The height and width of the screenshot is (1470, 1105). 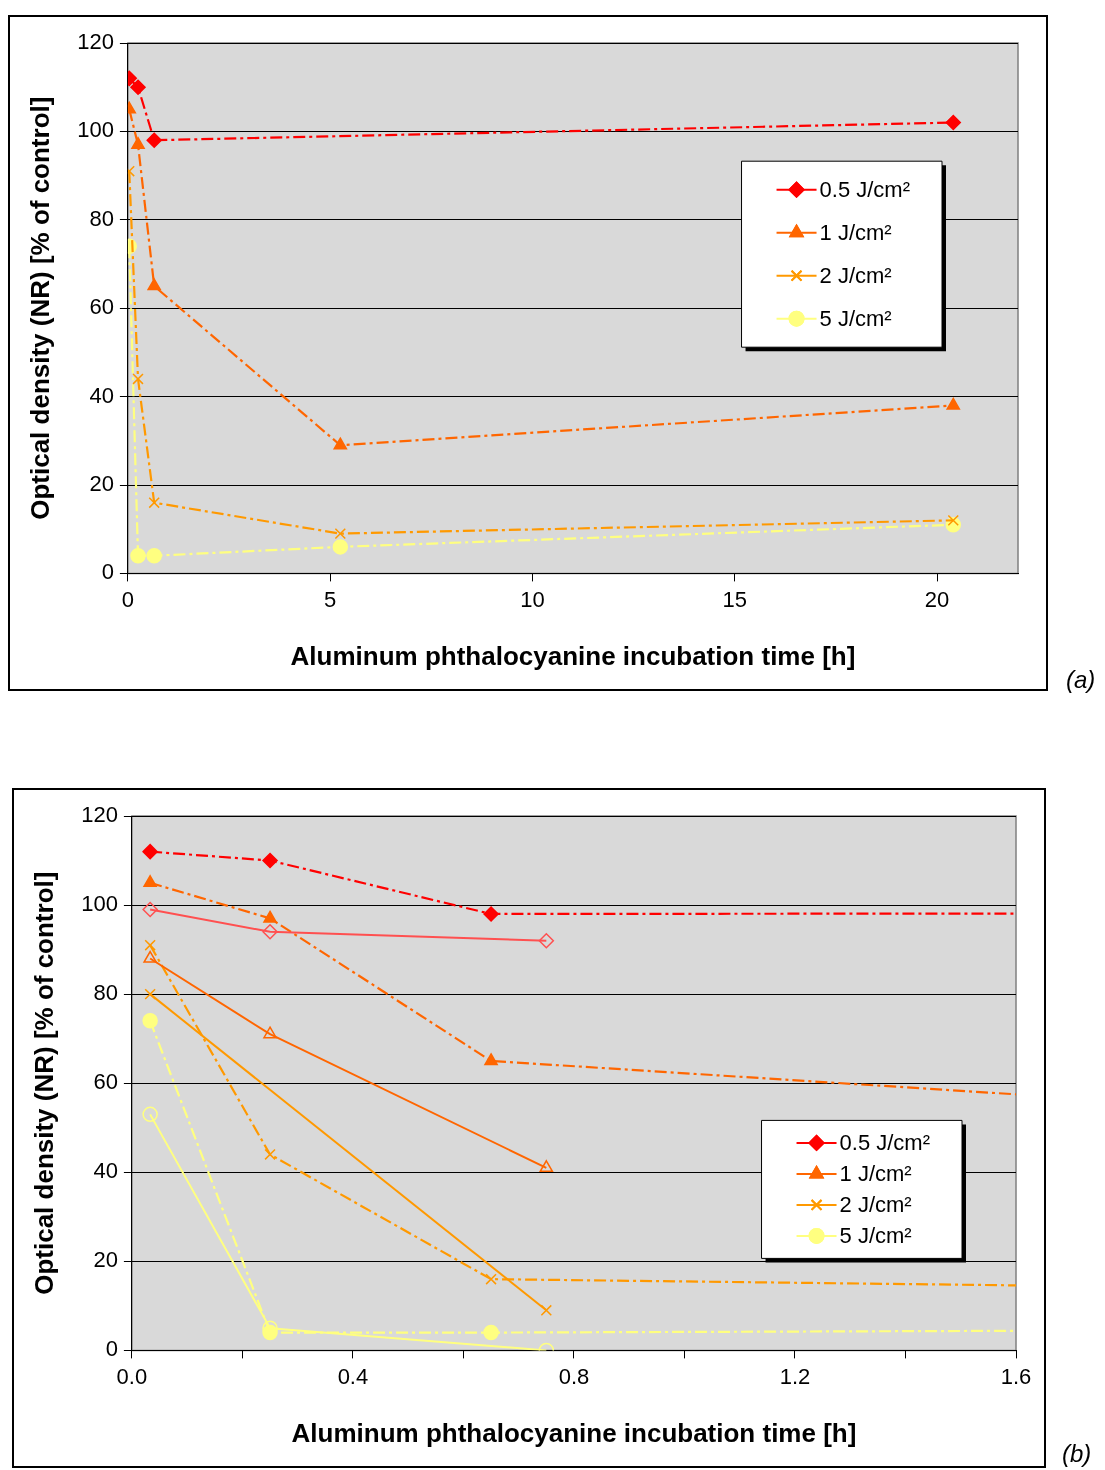 What do you see at coordinates (532, 599) in the screenshot?
I see `x-tick-label: 10` at bounding box center [532, 599].